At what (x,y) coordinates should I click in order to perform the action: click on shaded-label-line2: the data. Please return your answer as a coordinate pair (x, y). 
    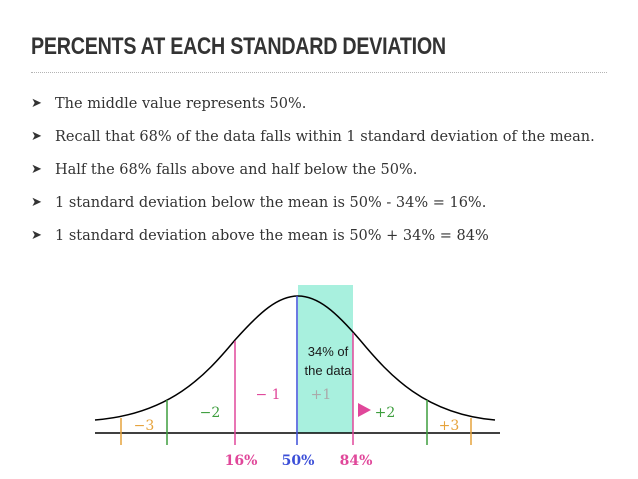
    Looking at the image, I should click on (329, 370).